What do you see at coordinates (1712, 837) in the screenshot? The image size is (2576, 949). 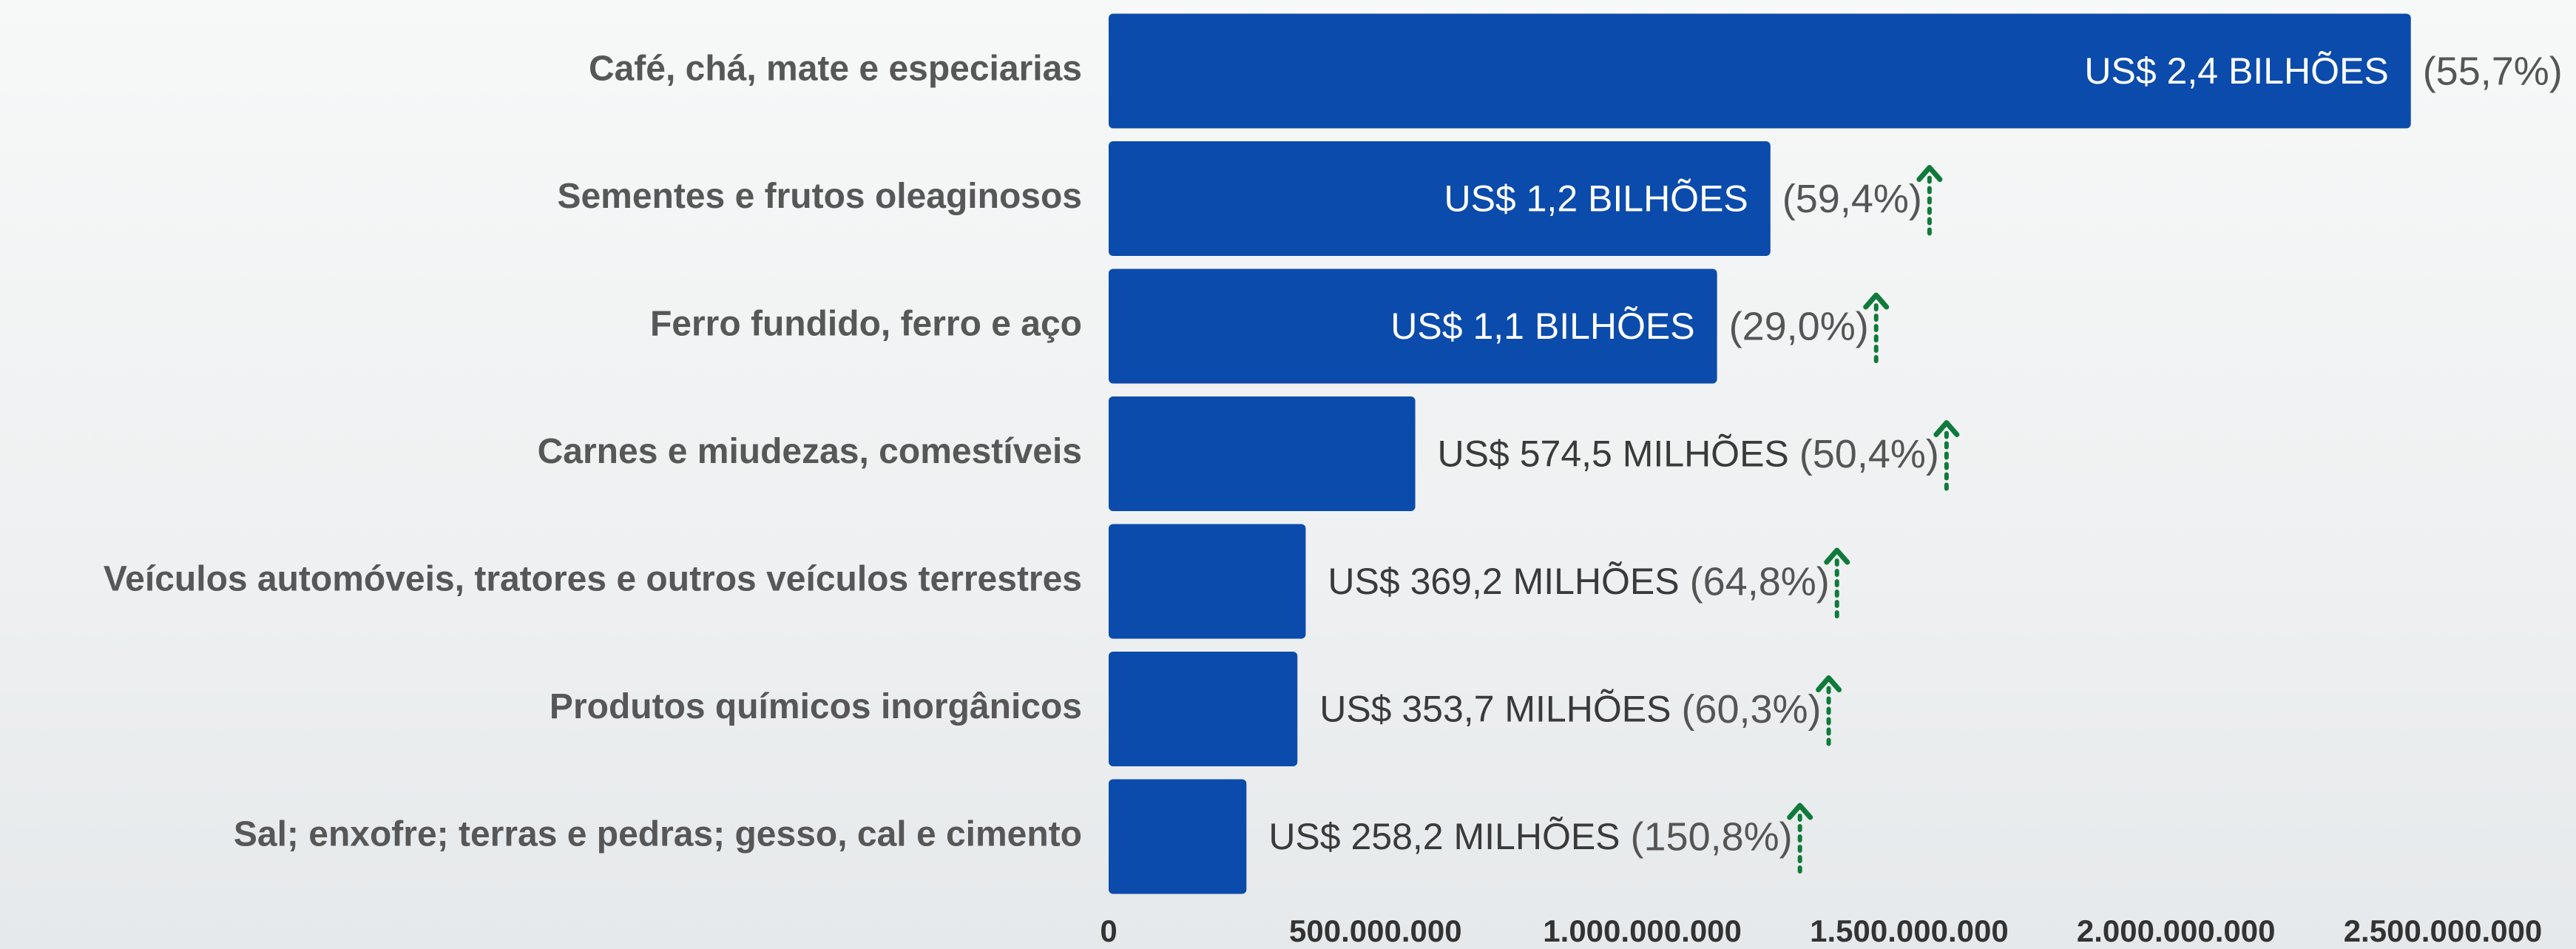 I see `growth-label: (150,8%)` at bounding box center [1712, 837].